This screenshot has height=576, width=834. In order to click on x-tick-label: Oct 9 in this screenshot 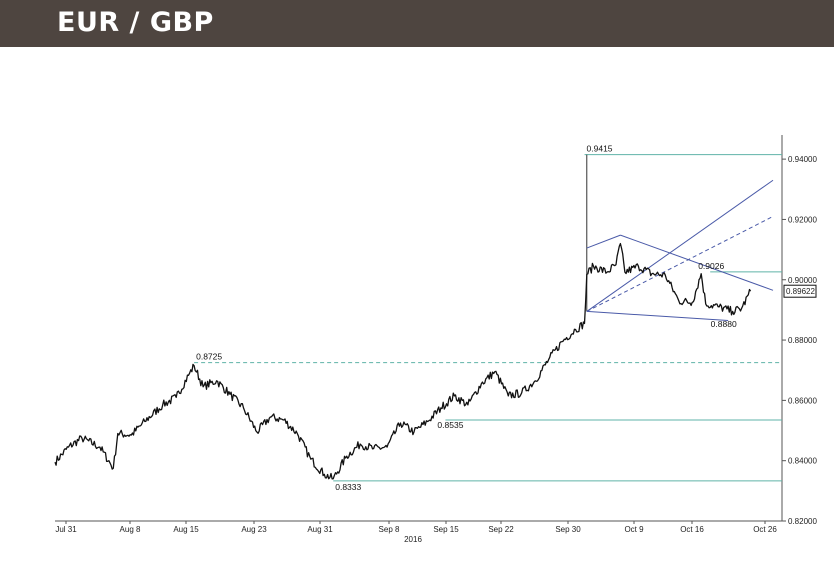, I will do `click(634, 529)`.